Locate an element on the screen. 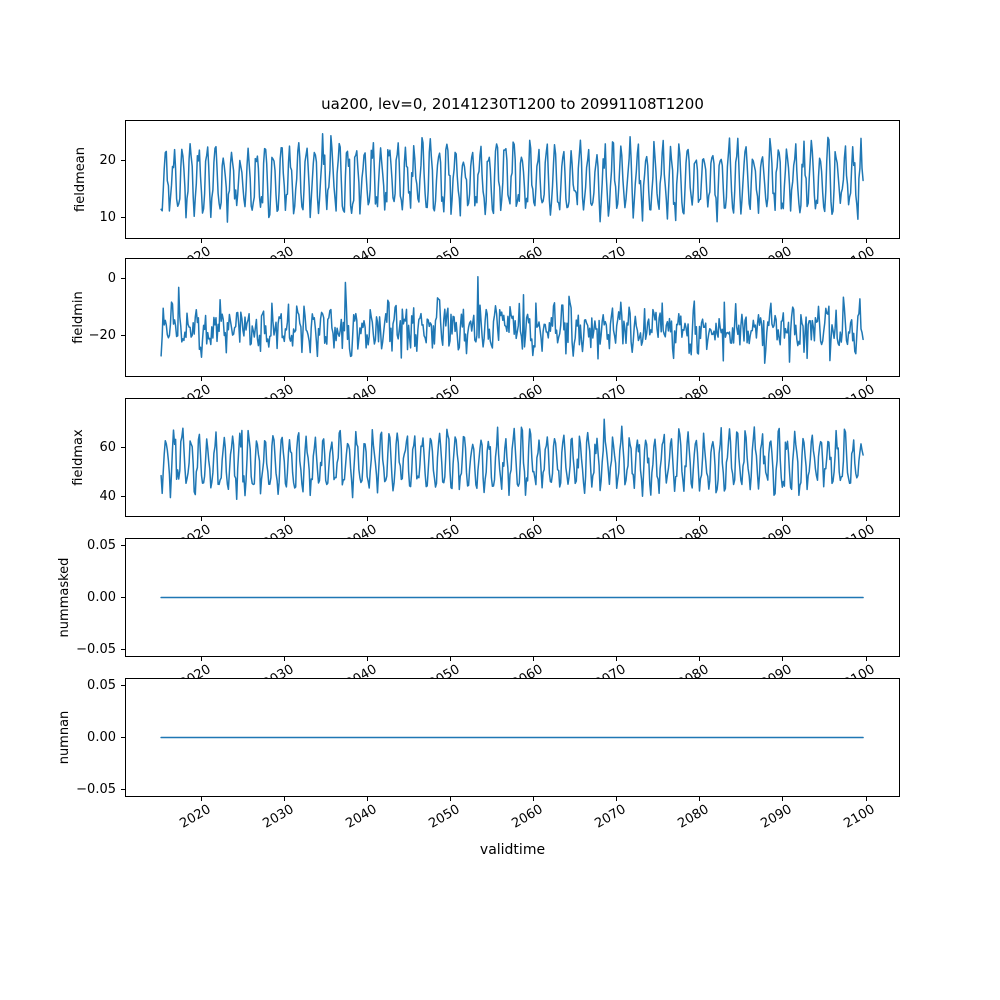 This screenshot has height=1000, width=1000. x-tick-label: 2020 is located at coordinates (195, 817).